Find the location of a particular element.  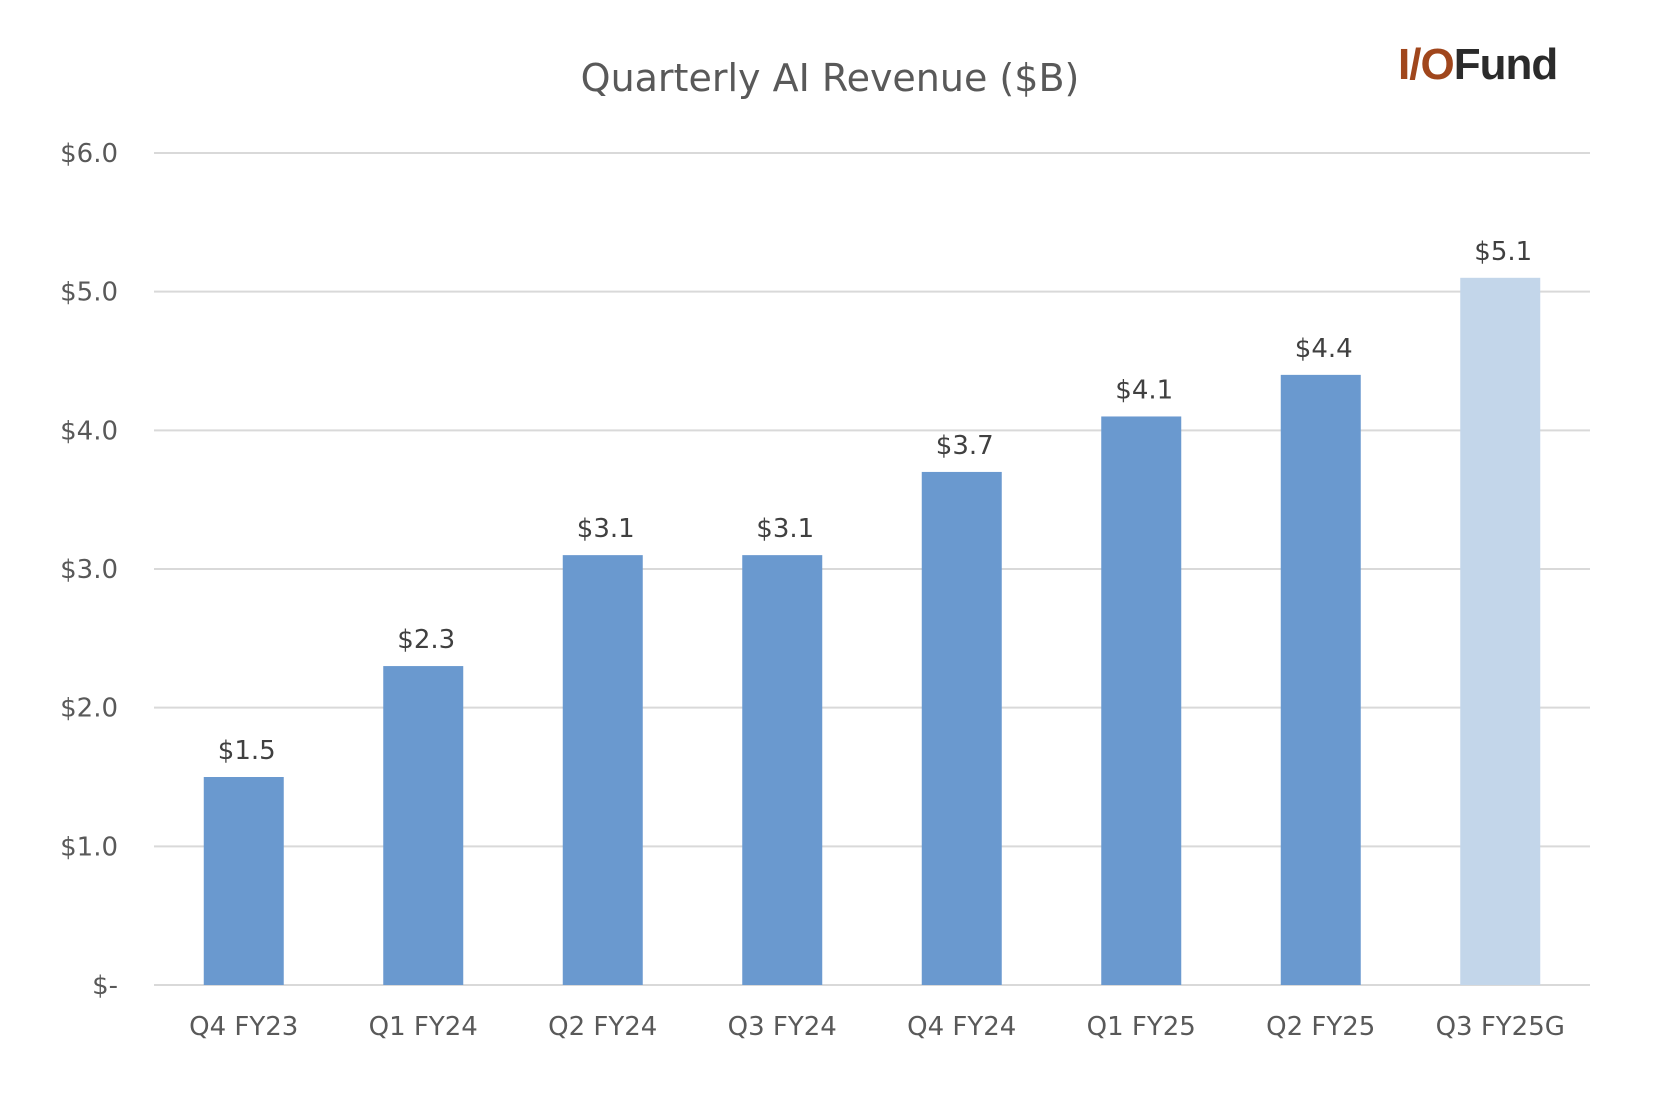

y-tick-label: $- is located at coordinates (105, 986).